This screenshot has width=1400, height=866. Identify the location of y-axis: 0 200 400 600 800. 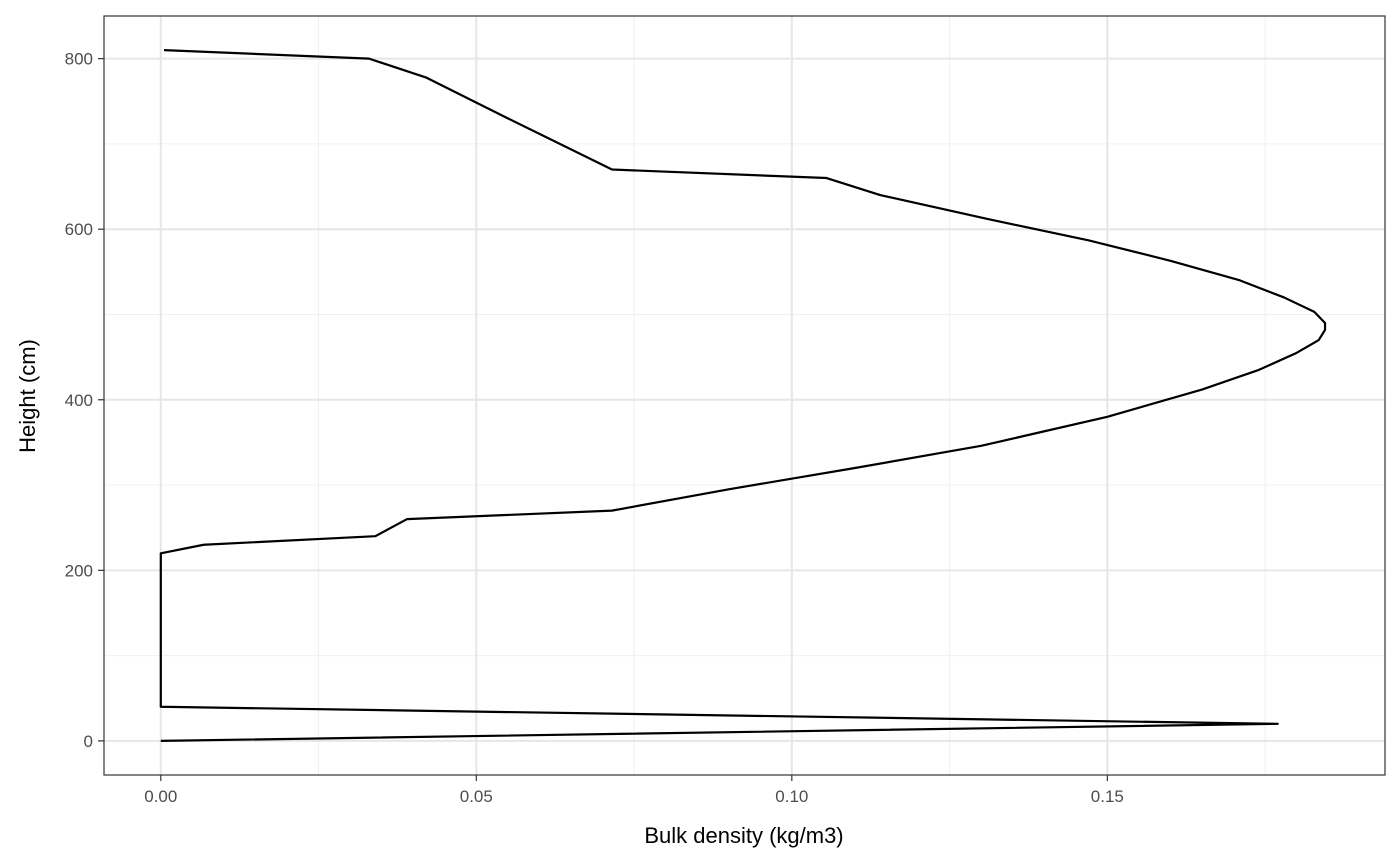
(84, 400).